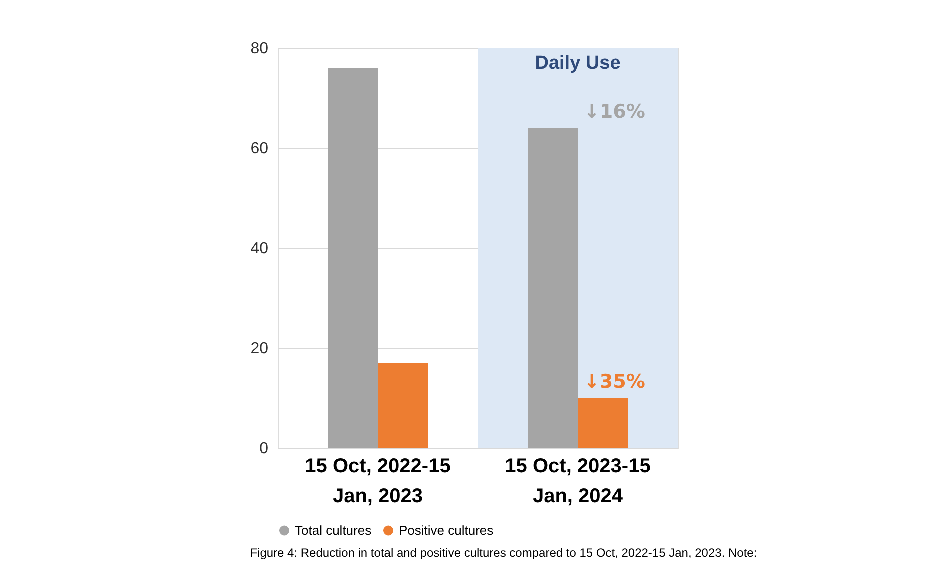 Image resolution: width=926 pixels, height=571 pixels. Describe the element at coordinates (578, 482) in the screenshot. I see `x-tick-label: 15 Oct, 2023-15 Jan, 2024` at that location.